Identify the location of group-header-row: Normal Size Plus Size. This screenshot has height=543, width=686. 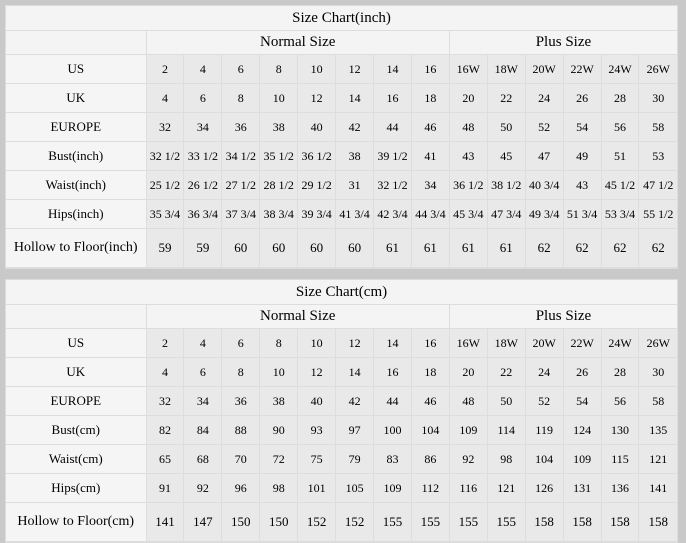
(341, 316).